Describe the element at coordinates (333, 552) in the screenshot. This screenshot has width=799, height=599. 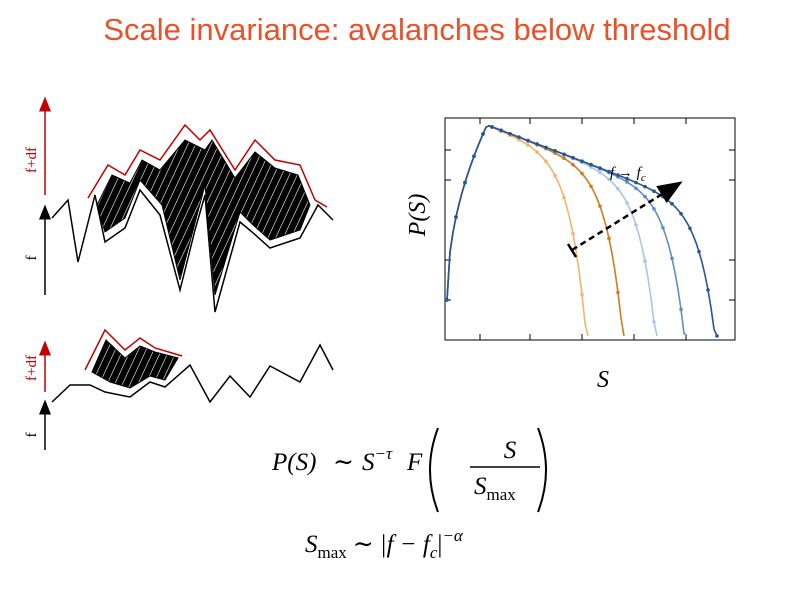
I see `eq2-lhs-sub: max` at that location.